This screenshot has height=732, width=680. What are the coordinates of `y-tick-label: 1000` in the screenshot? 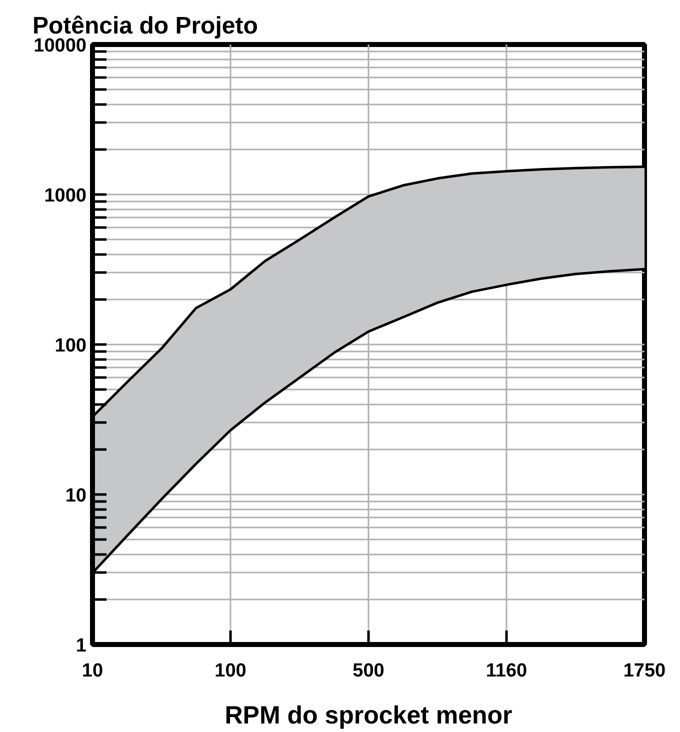 It's located at (65, 196).